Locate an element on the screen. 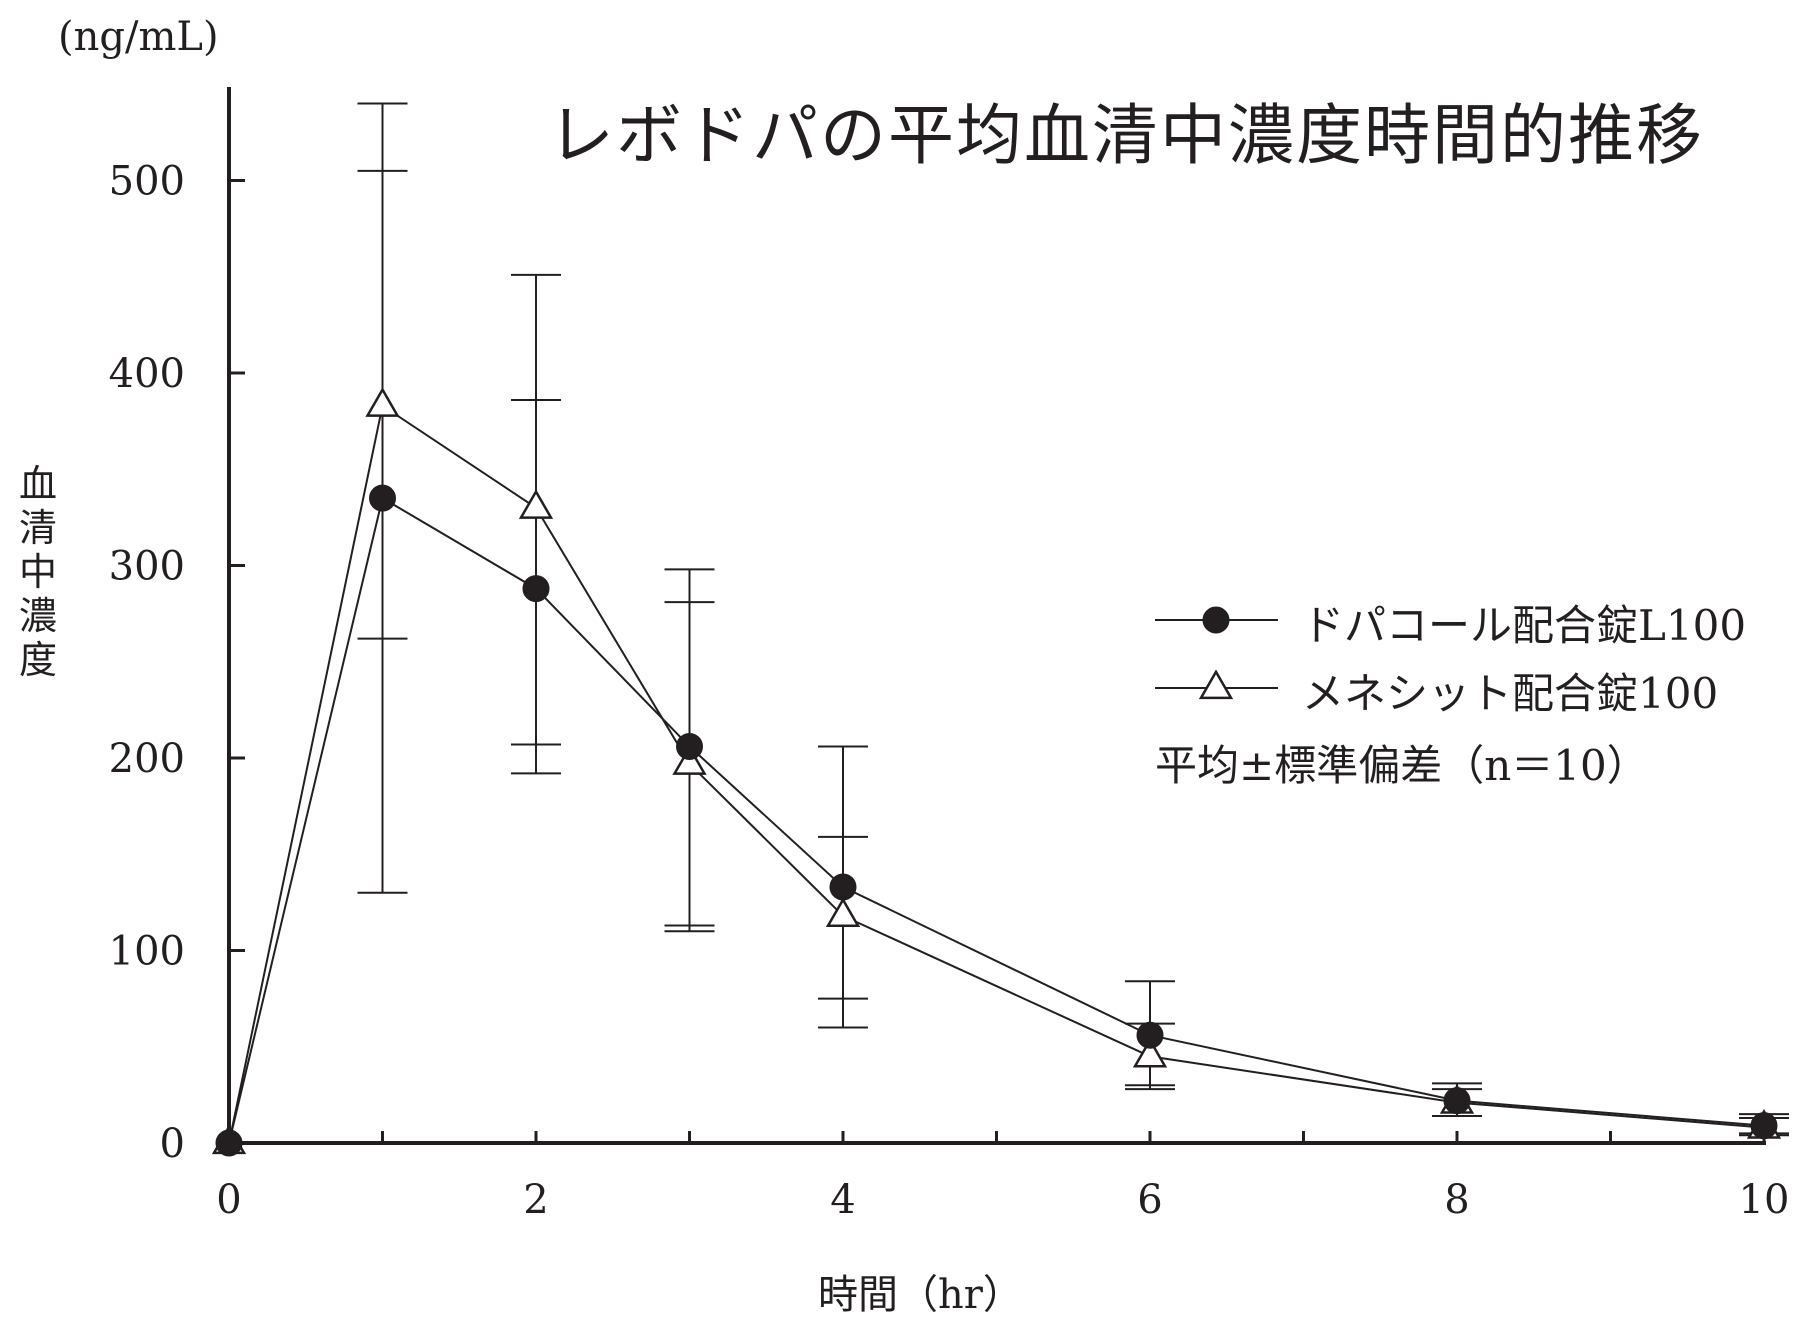  x-tick-label-8: 8 is located at coordinates (1456, 1200).